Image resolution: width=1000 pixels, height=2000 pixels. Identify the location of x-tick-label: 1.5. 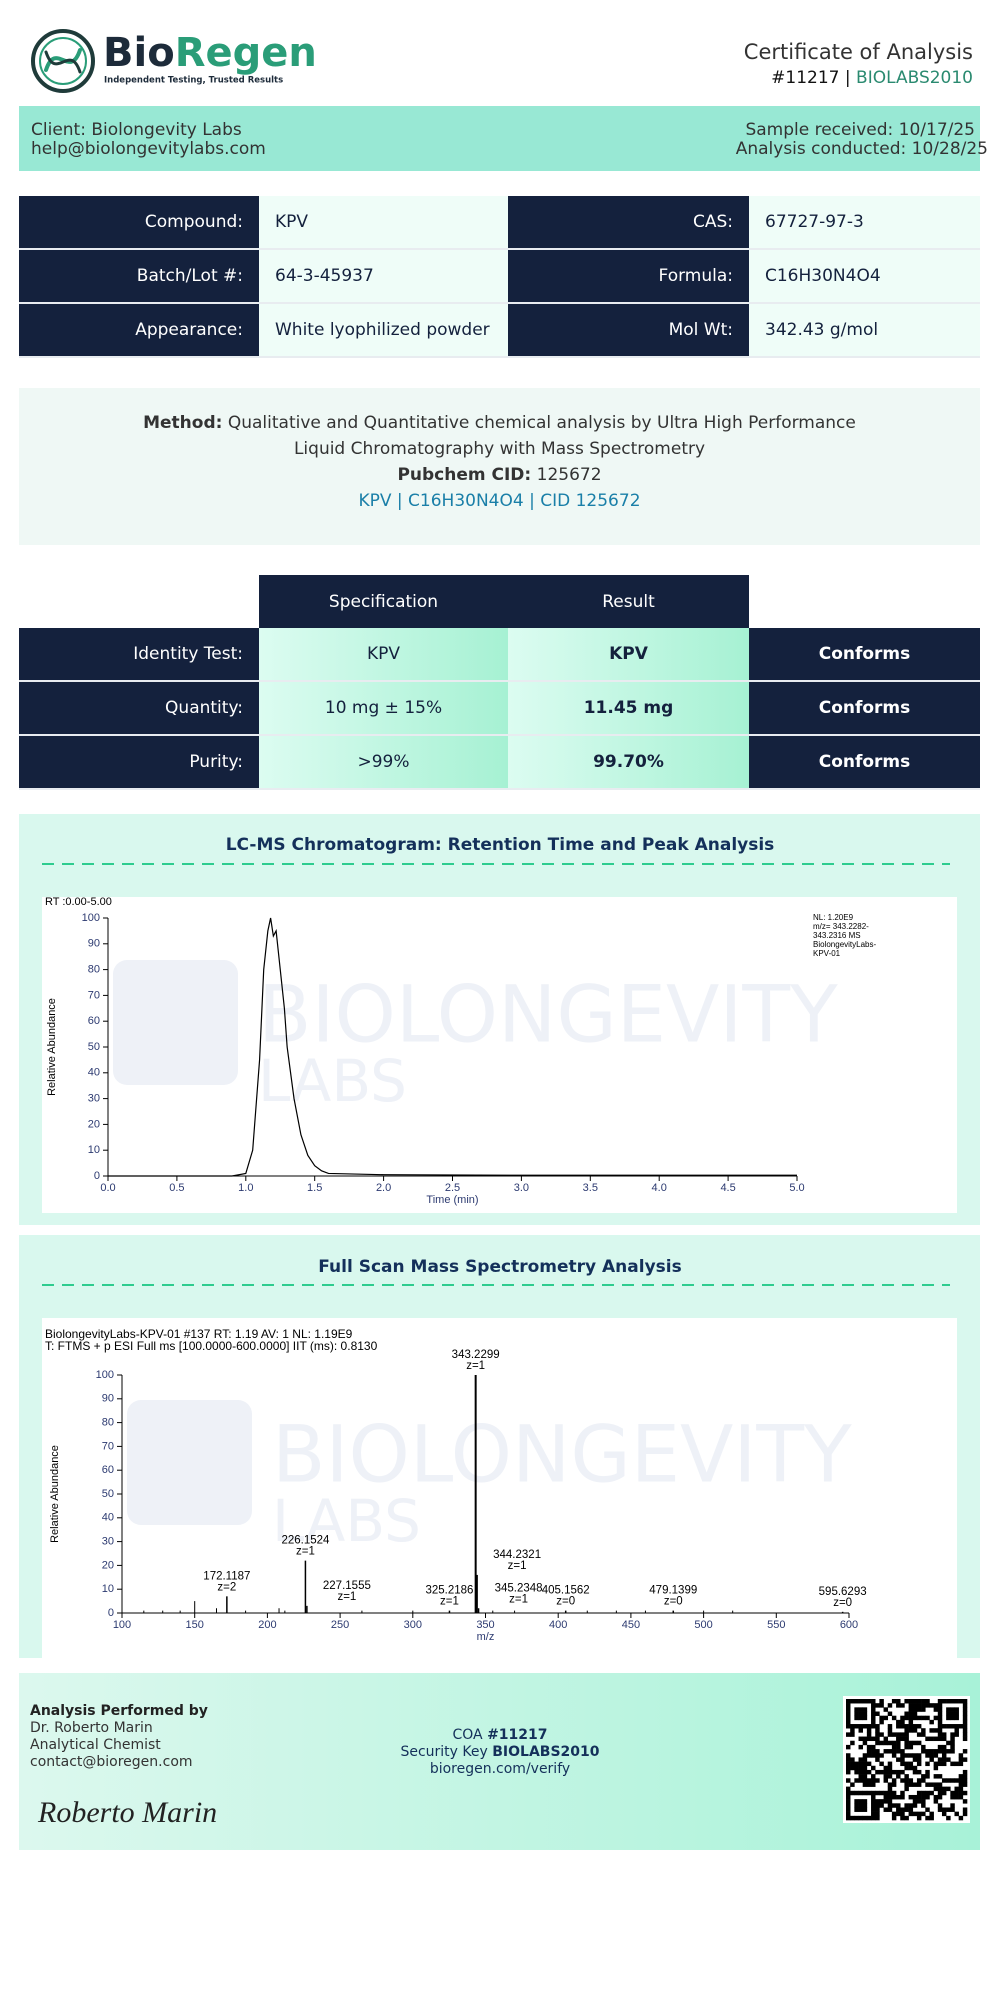
(314, 1188).